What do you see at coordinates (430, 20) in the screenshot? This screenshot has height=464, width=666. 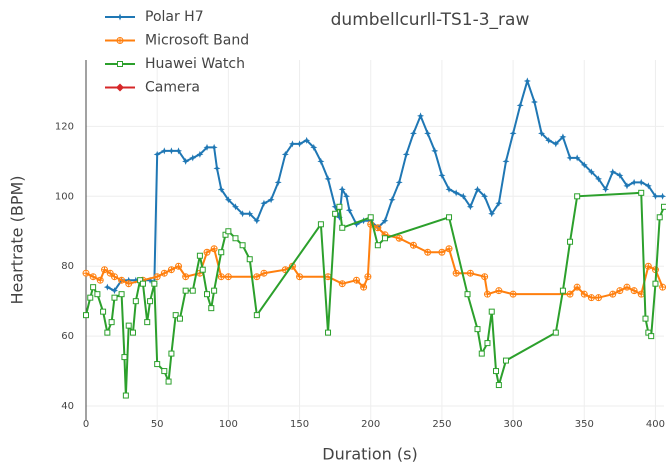 I see `chart-title: dumbellcurll-TS1-3_raw` at bounding box center [430, 20].